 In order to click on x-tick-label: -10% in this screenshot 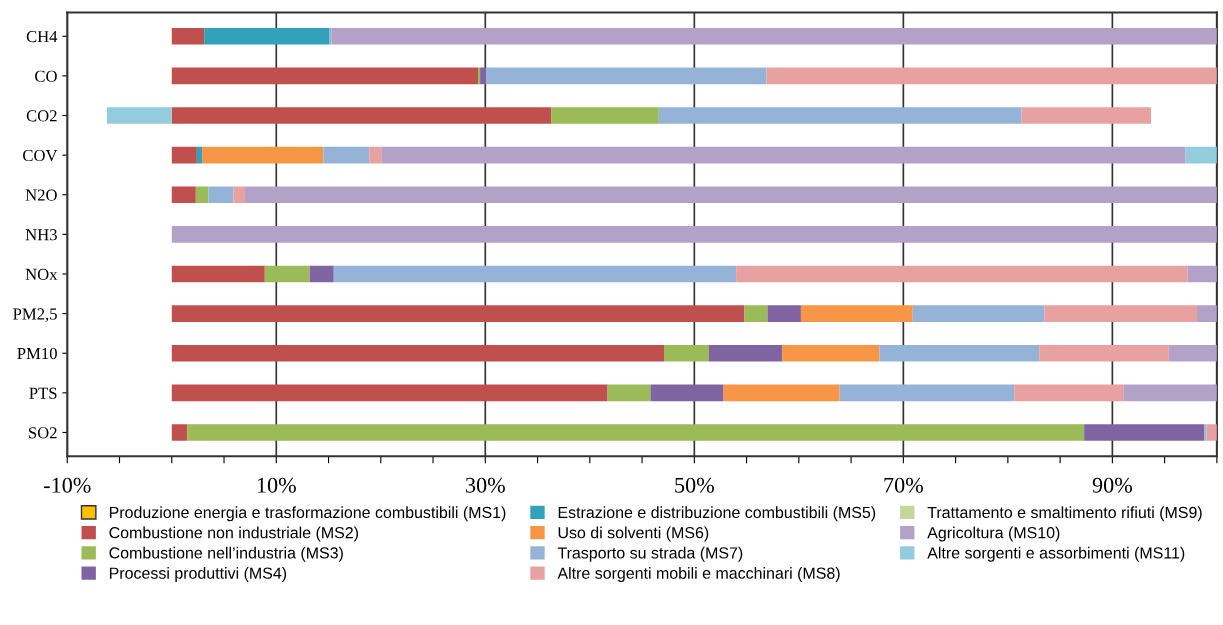, I will do `click(67, 485)`.